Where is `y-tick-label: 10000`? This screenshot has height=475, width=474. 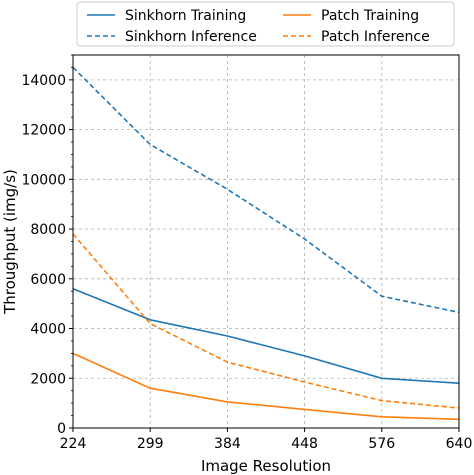
y-tick-label: 10000 is located at coordinates (43, 180).